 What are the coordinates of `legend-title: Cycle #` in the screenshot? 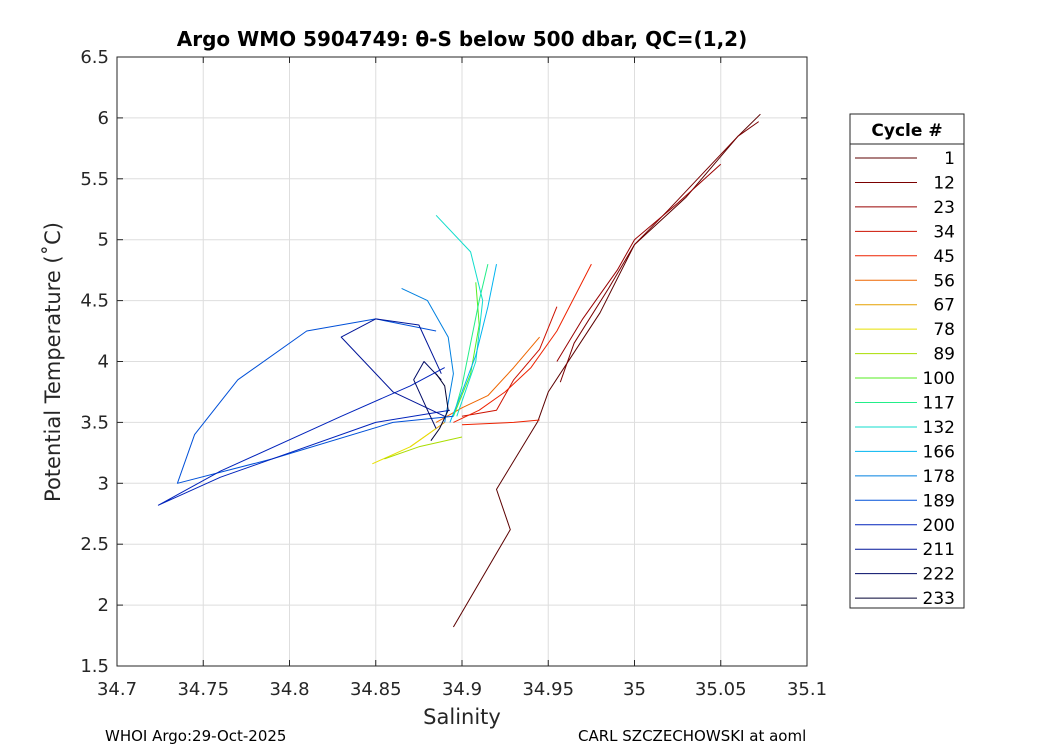 It's located at (906, 131).